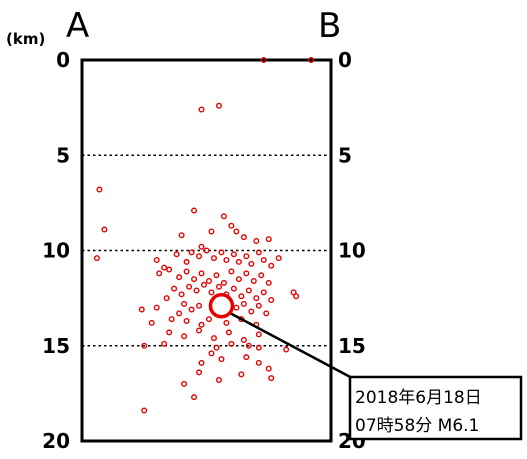 The height and width of the screenshot is (459, 527). What do you see at coordinates (56, 441) in the screenshot?
I see `y-tick-left-20: 20` at bounding box center [56, 441].